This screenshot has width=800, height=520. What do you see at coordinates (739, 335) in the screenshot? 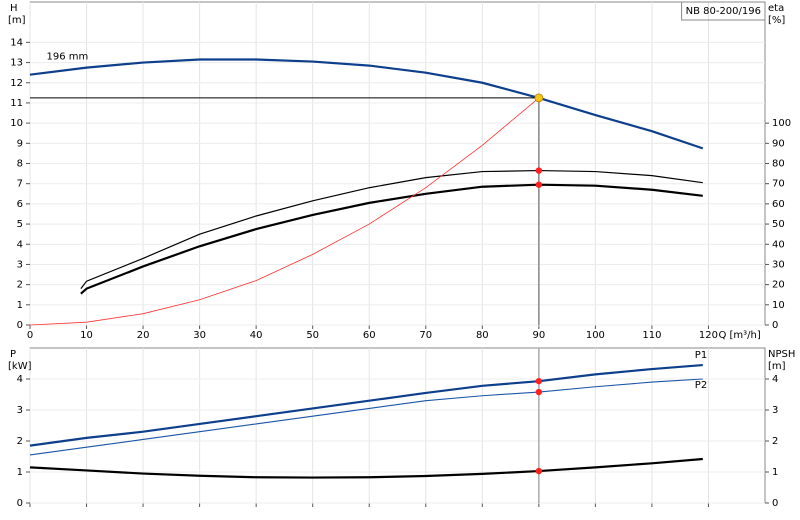
I see `x-axis-label: Q [m³/h]` at bounding box center [739, 335].